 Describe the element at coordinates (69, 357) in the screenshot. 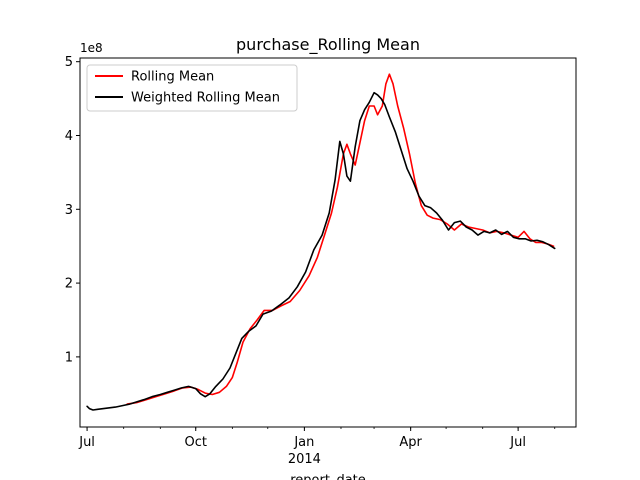

I see `y-tick-label: 1` at that location.